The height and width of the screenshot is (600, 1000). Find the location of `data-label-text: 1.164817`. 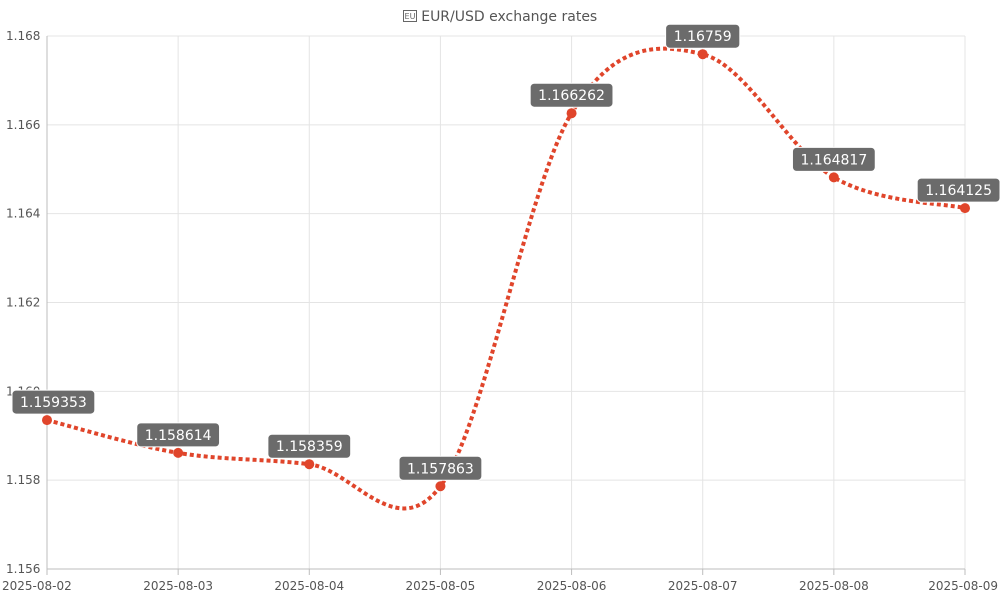

data-label-text: 1.164817 is located at coordinates (833, 160).